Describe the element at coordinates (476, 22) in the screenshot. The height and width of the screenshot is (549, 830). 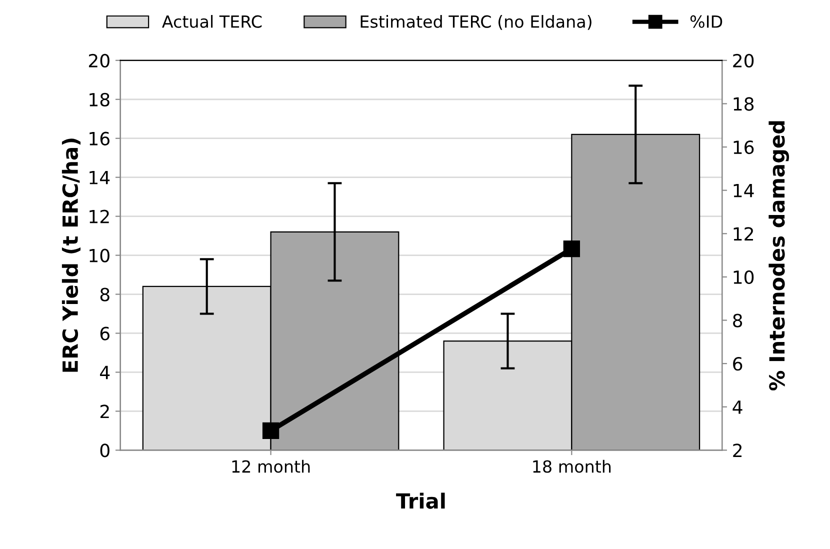
I see `legend-label: Estimated TERC (no Eldana)` at that location.